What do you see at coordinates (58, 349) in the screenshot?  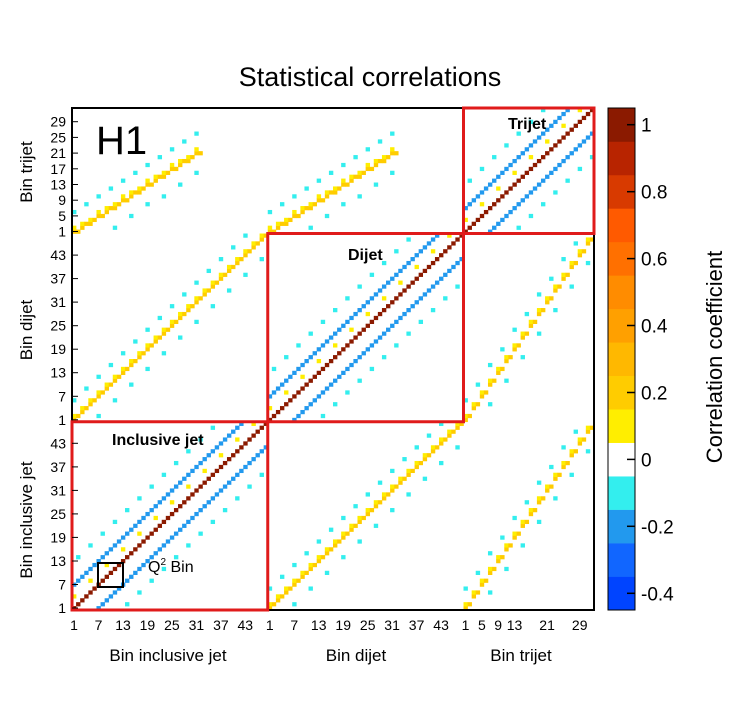 I see `y-tick-label: 19` at bounding box center [58, 349].